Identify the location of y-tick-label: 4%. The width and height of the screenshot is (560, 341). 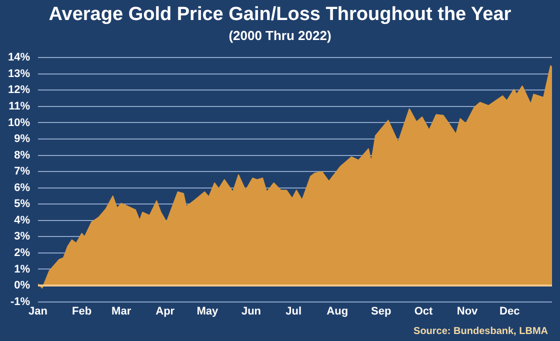
(22, 220).